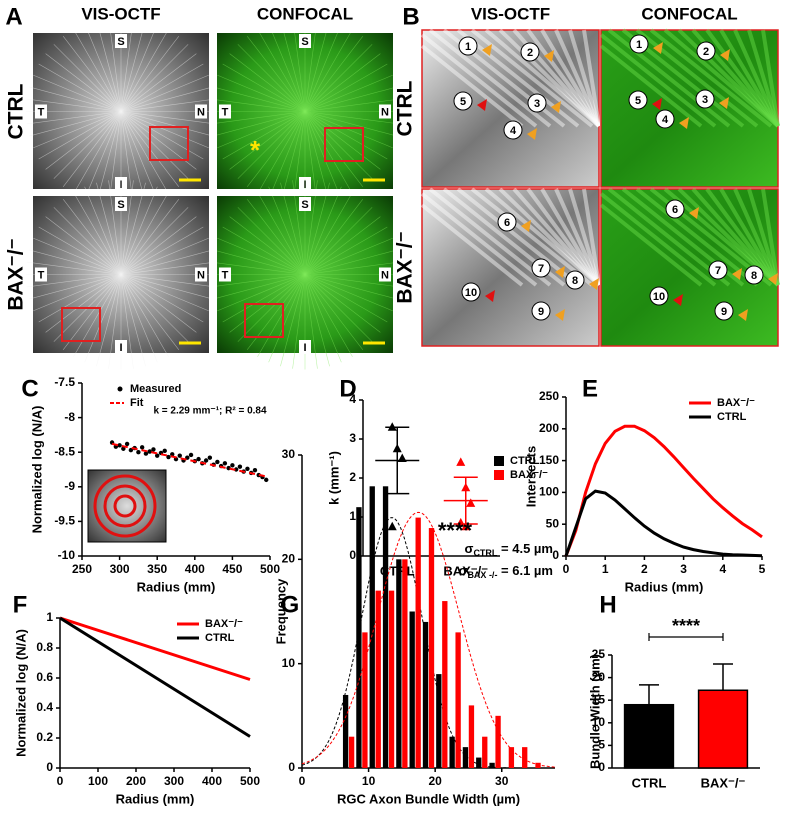 This screenshot has width=785, height=814. I want to click on x-tick-label: 300, so click(174, 781).